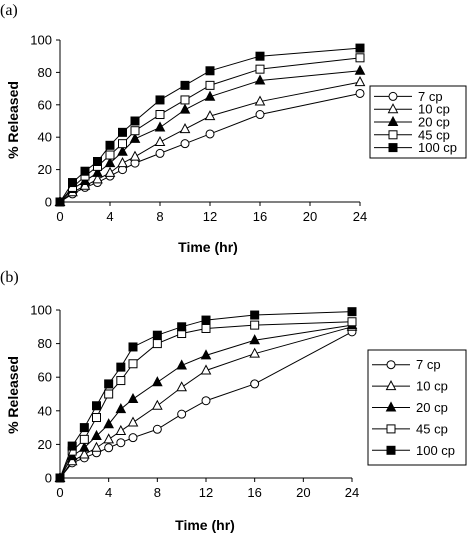 The height and width of the screenshot is (536, 474). I want to click on panel-label: (b), so click(9, 277).